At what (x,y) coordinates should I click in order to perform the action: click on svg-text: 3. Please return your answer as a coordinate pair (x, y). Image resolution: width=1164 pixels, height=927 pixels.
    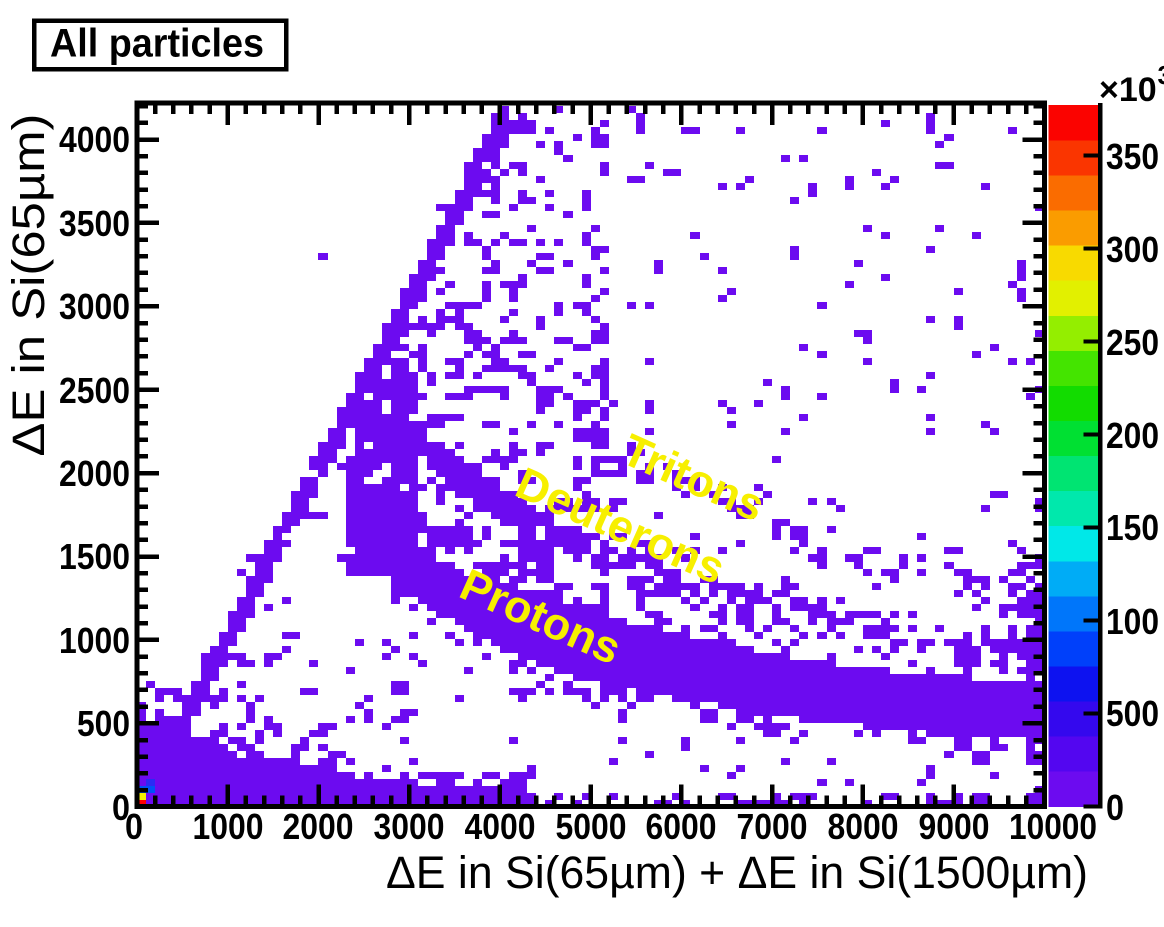
    Looking at the image, I should click on (1161, 75).